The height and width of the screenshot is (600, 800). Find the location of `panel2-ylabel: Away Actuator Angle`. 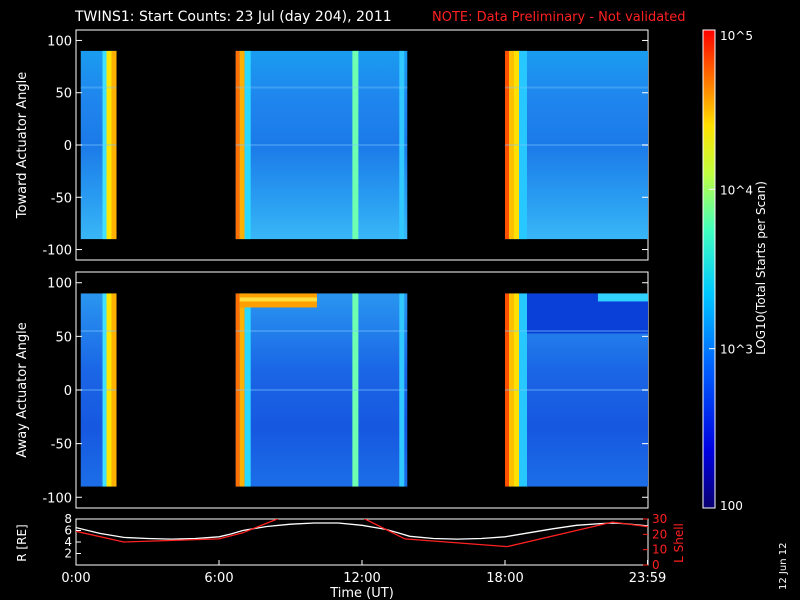

panel2-ylabel: Away Actuator Angle is located at coordinates (22, 389).